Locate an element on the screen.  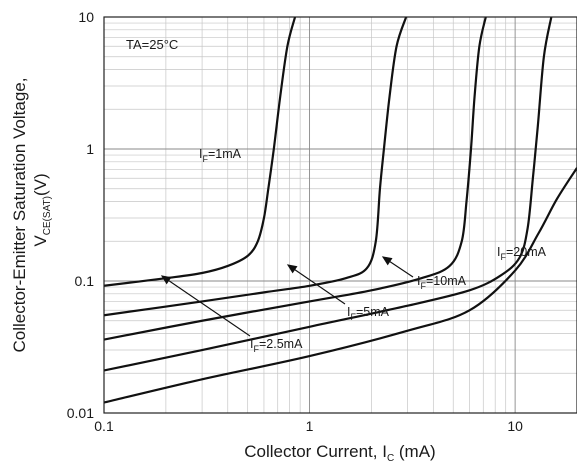
y-tick-label: 0.01 is located at coordinates (80, 413).